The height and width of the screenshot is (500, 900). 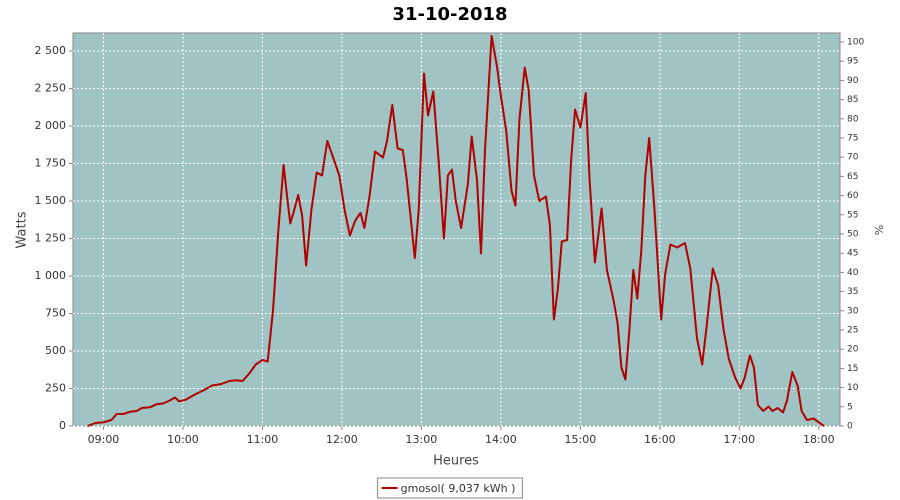 I want to click on y2-tick-label: 100, so click(x=855, y=42).